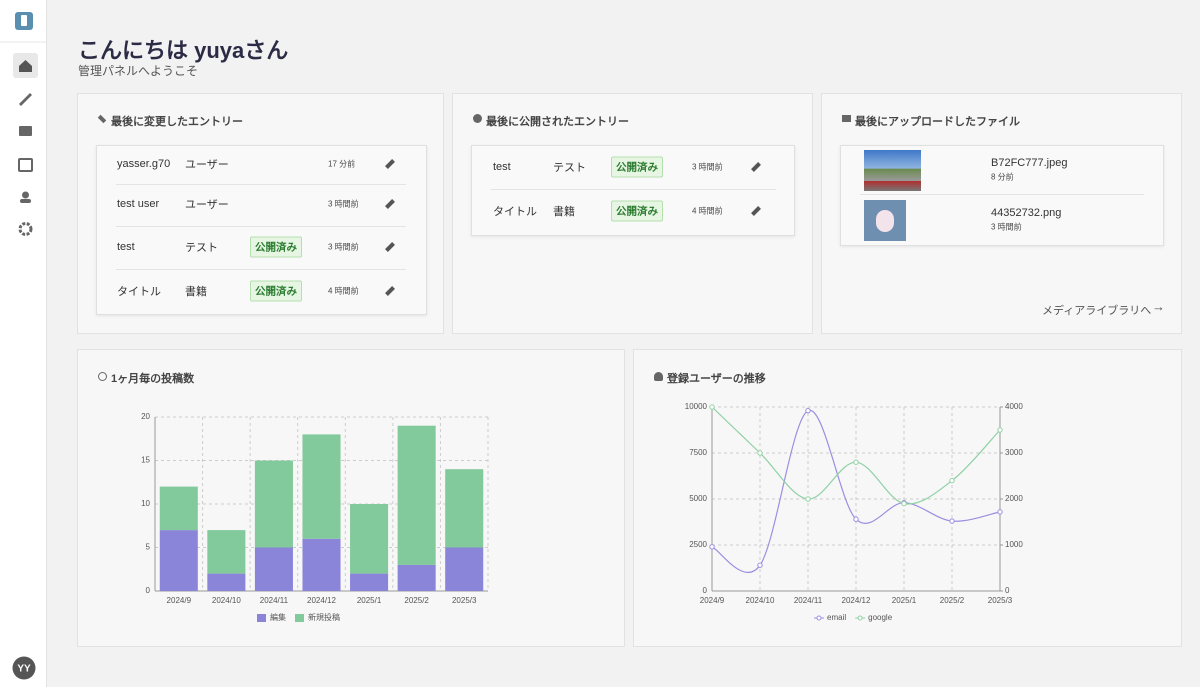 The height and width of the screenshot is (687, 1200). What do you see at coordinates (260, 213) in the screenshot?
I see `card-recent-edits: 最後に変更したエントリー` at bounding box center [260, 213].